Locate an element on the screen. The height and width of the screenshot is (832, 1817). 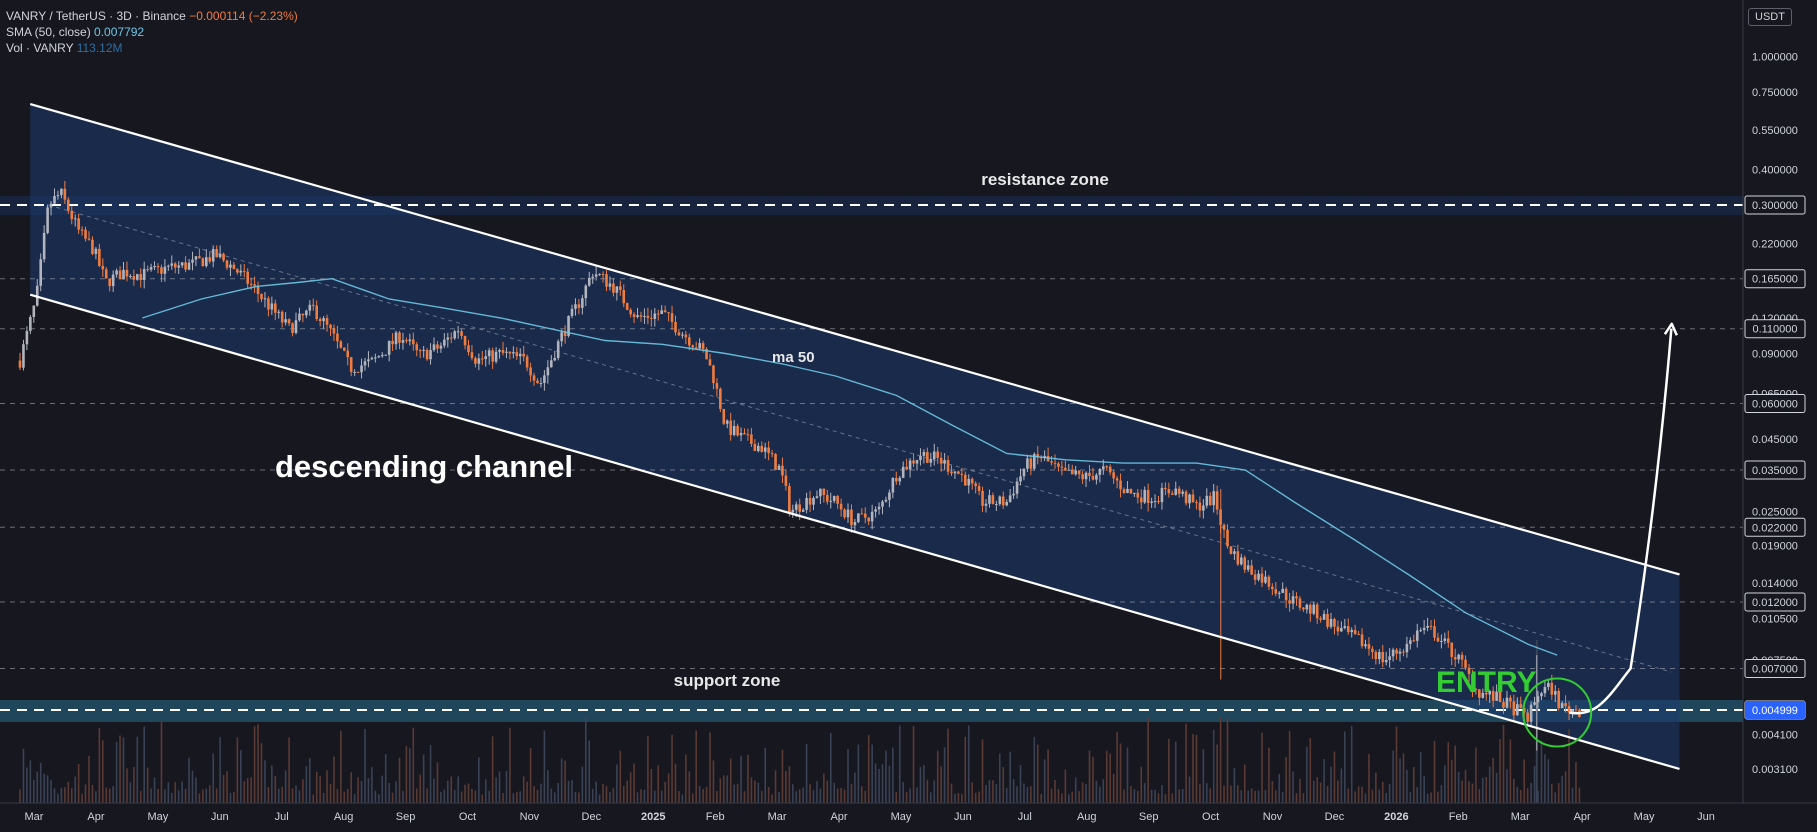
time-tick-label: Feb is located at coordinates (715, 817).